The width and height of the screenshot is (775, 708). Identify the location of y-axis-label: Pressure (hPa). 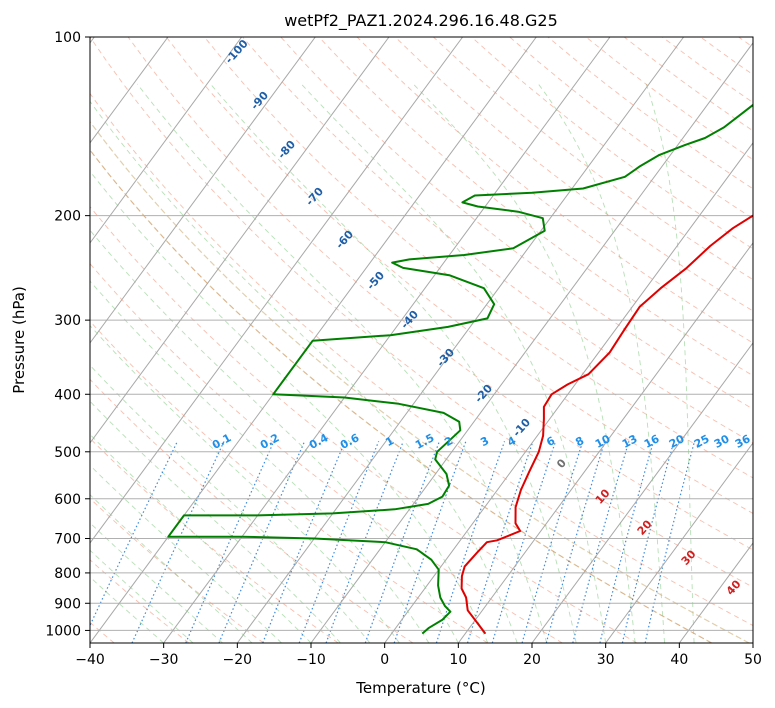
(19, 340).